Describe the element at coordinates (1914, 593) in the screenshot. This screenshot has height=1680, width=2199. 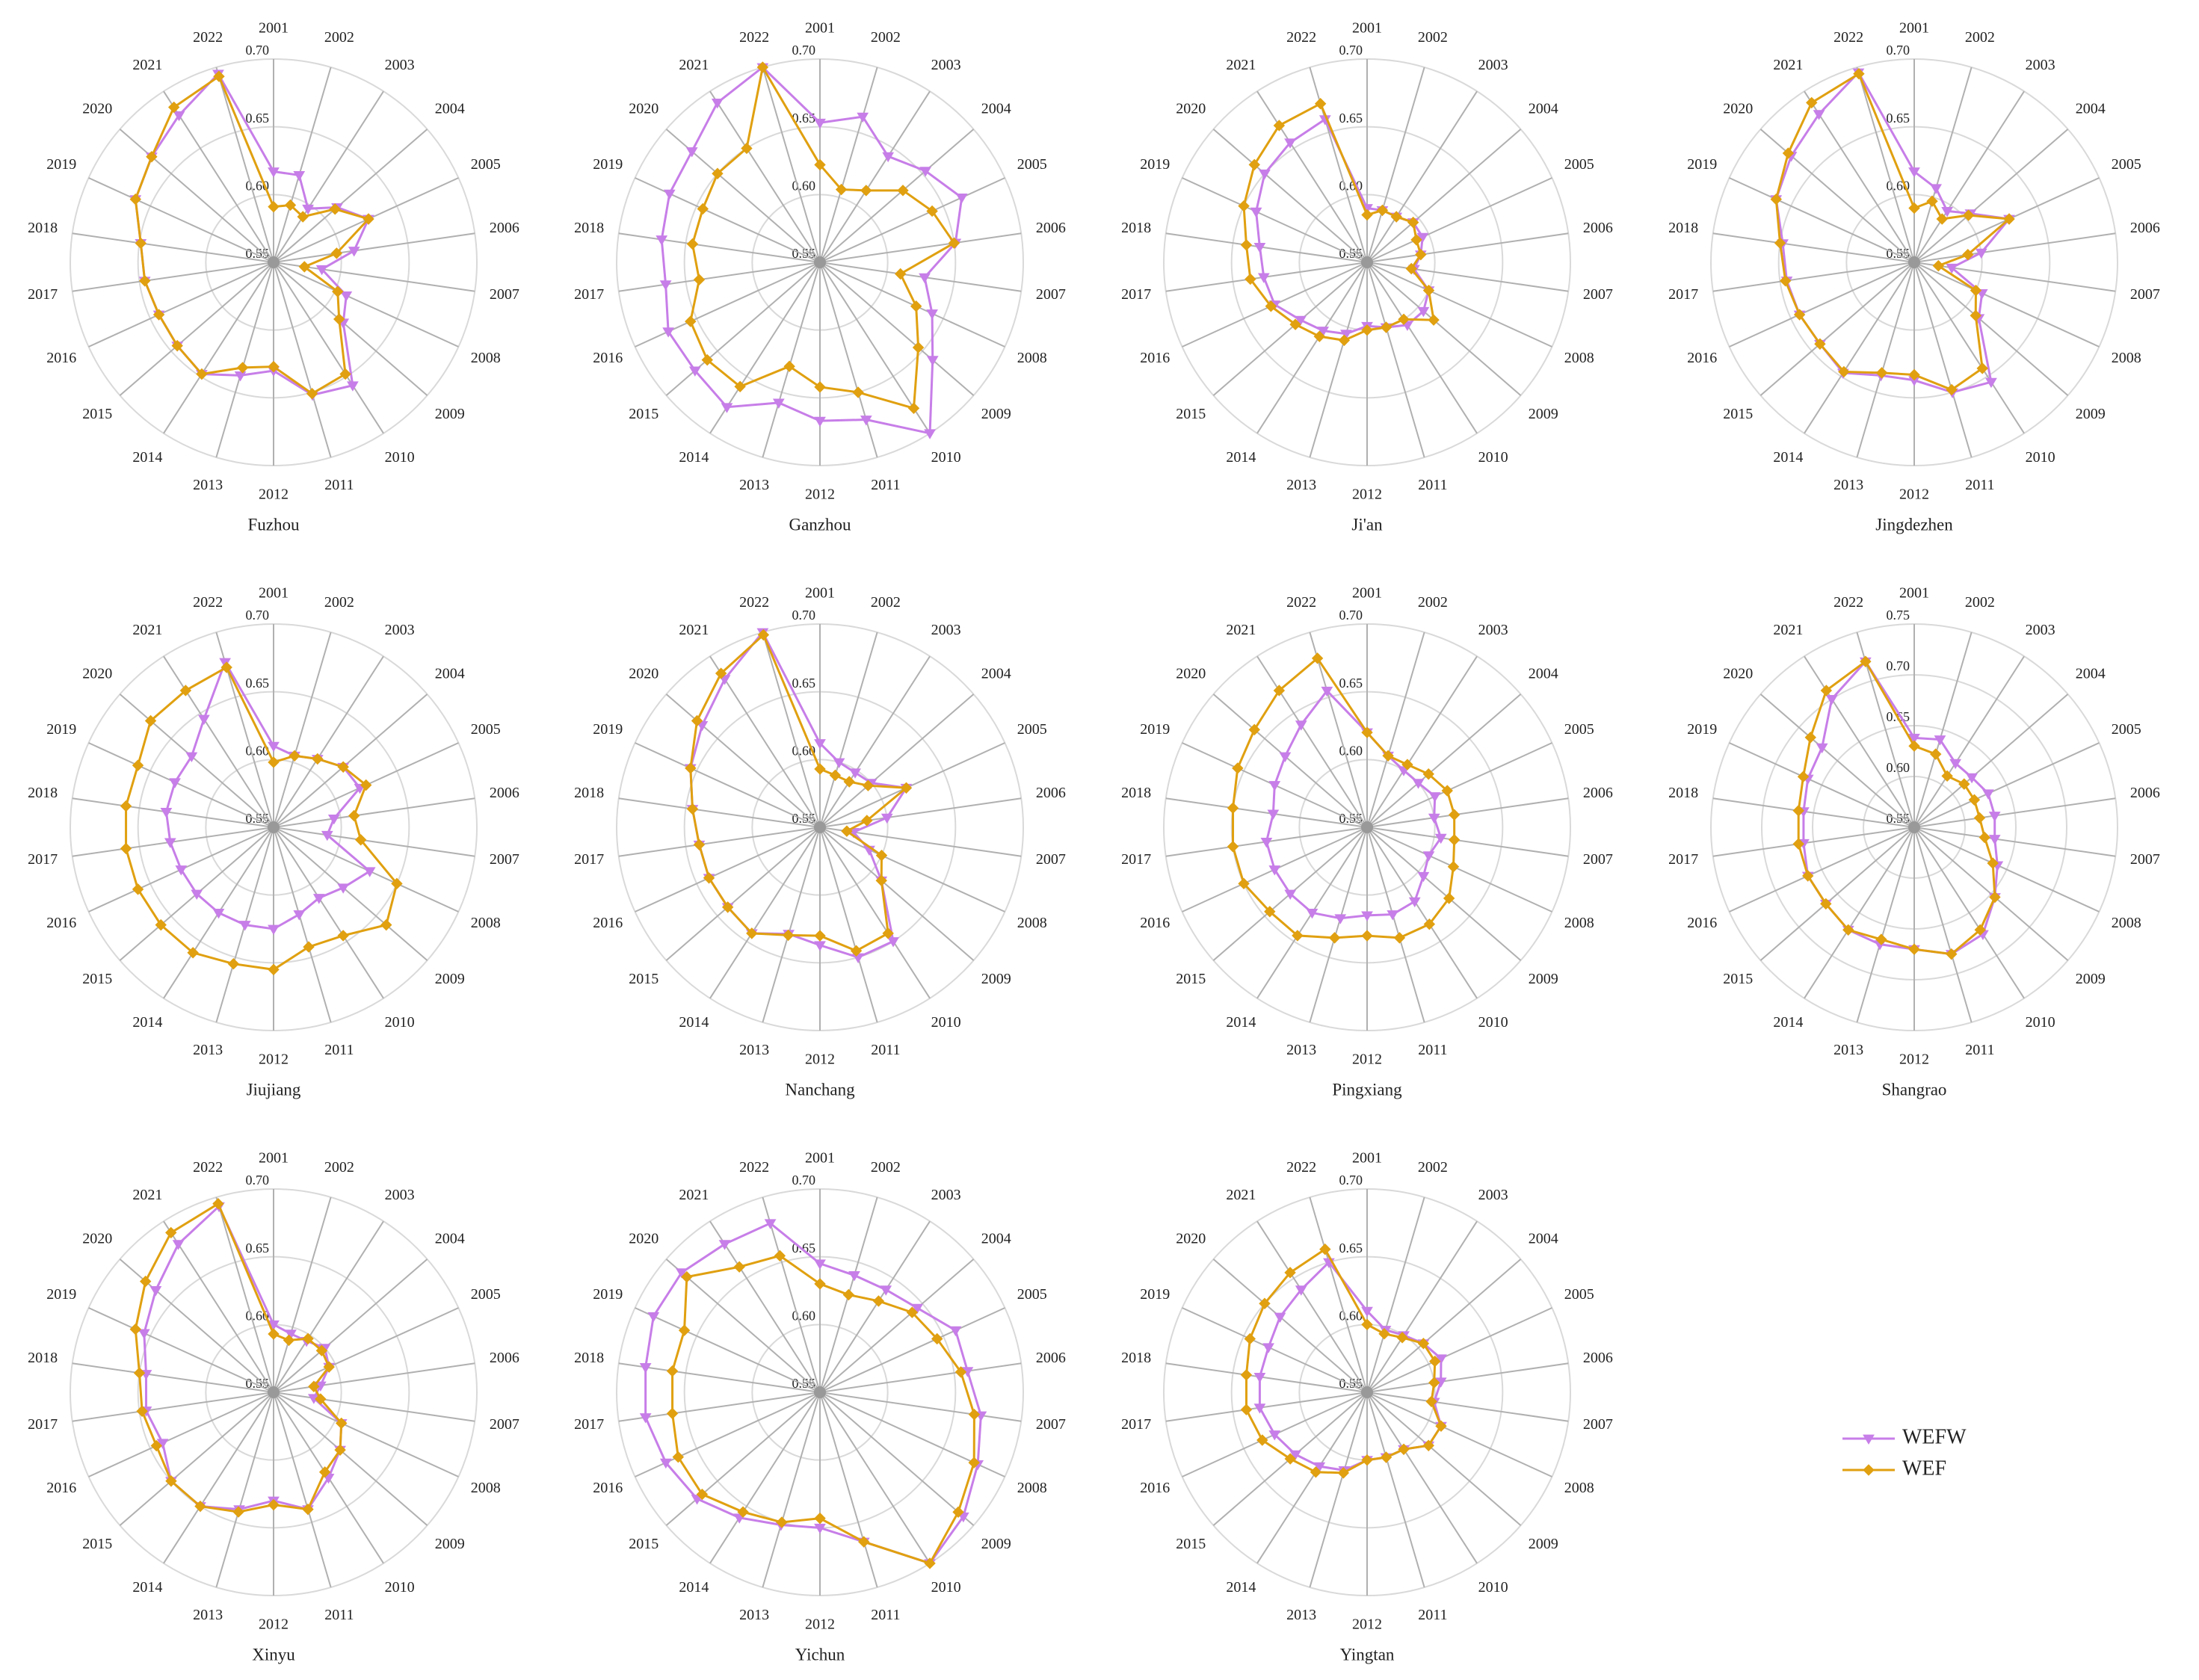
I see `category-label: 2001` at that location.